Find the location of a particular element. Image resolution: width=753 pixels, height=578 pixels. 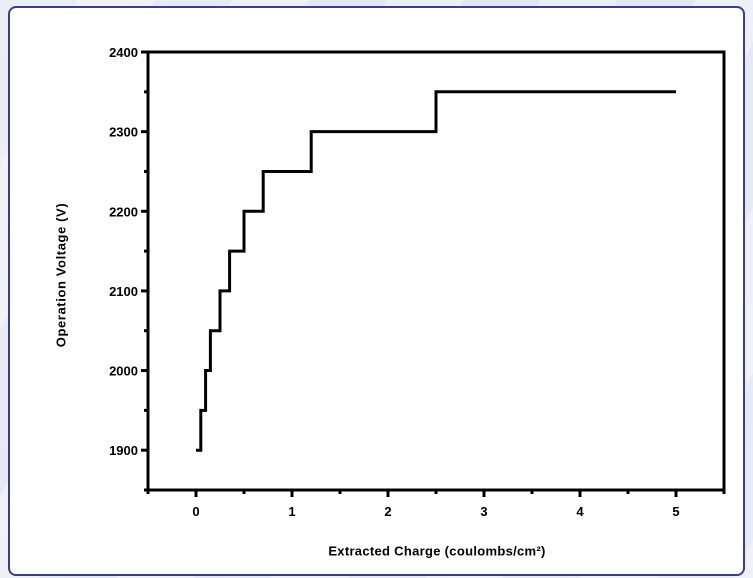

y-tick-label: 2200 is located at coordinates (123, 211).